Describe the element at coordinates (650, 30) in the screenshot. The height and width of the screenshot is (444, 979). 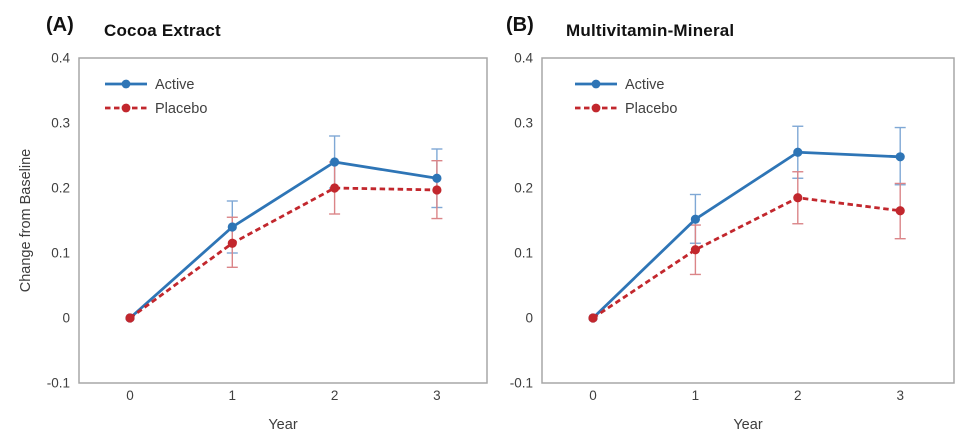
I see `panel-b-title: Multivitamin-Mineral` at that location.